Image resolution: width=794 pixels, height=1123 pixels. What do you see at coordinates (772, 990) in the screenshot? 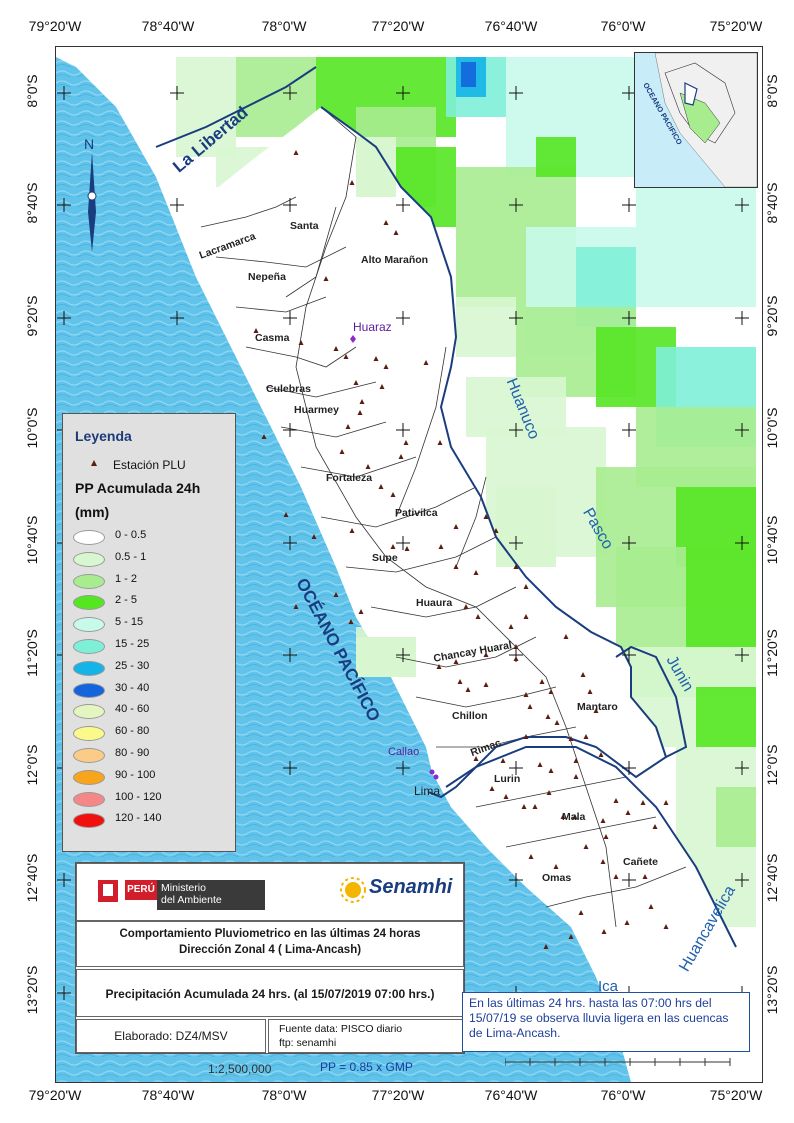
I see `lat-label: 13°20'S` at bounding box center [772, 990].